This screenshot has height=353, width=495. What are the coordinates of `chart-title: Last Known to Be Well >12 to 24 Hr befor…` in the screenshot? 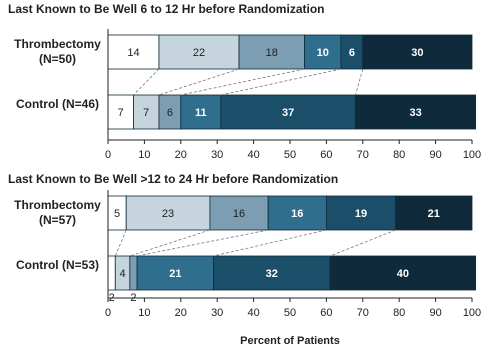 It's located at (173, 179).